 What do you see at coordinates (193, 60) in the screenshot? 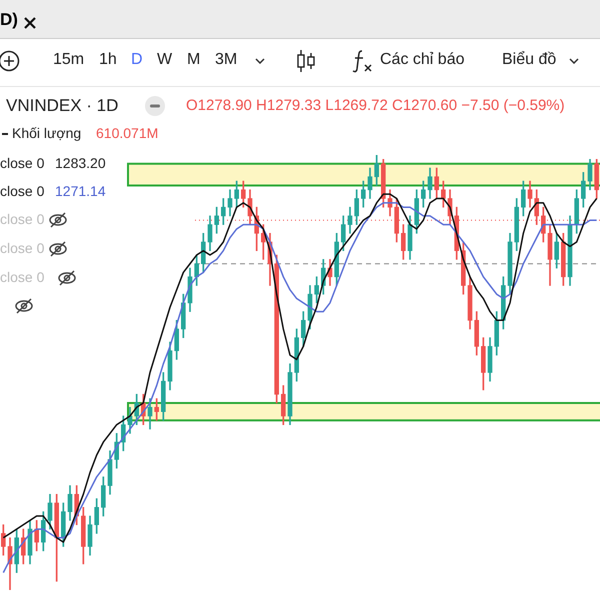
I see `text: M` at bounding box center [193, 60].